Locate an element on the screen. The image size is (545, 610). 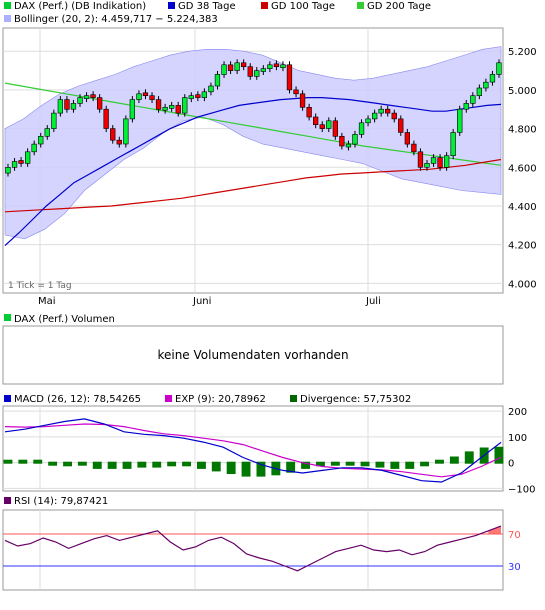
macd-line is located at coordinates (253, 450).